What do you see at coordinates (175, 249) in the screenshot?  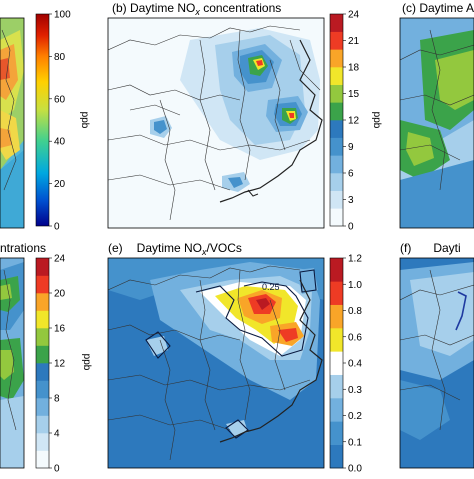 I see `panel-e-title: (e) Daytime NOx/VOCs` at bounding box center [175, 249].